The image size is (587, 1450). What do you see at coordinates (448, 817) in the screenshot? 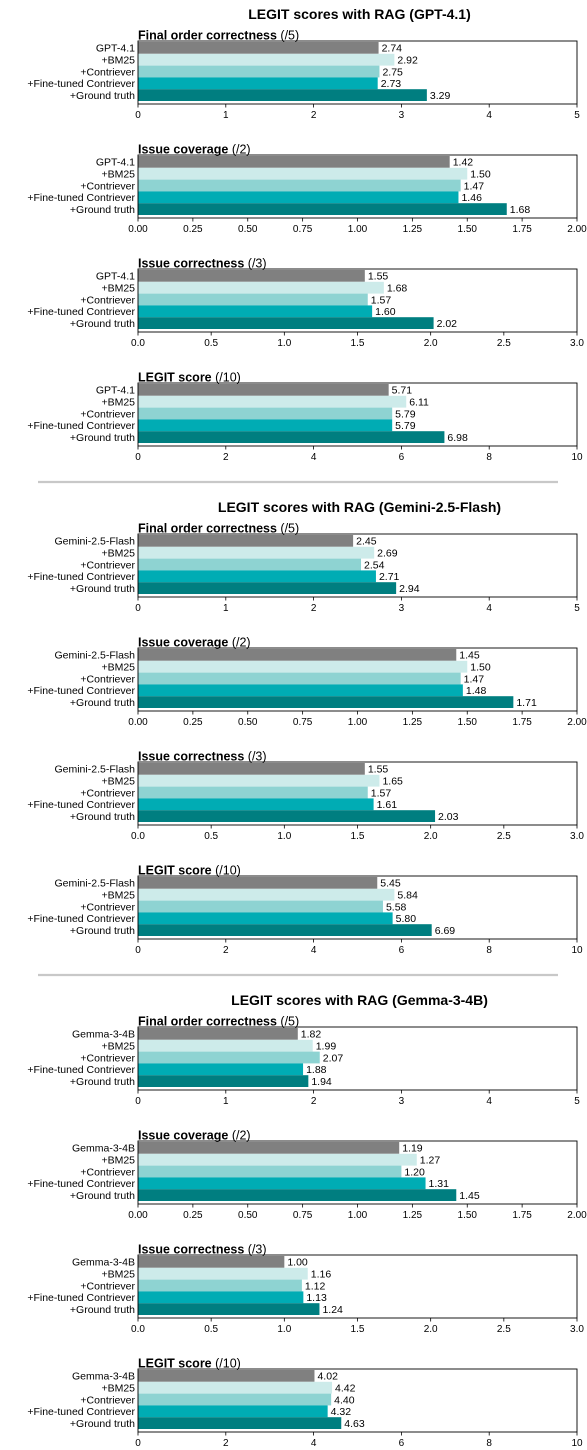
I see `value-label: 2.03` at bounding box center [448, 817].